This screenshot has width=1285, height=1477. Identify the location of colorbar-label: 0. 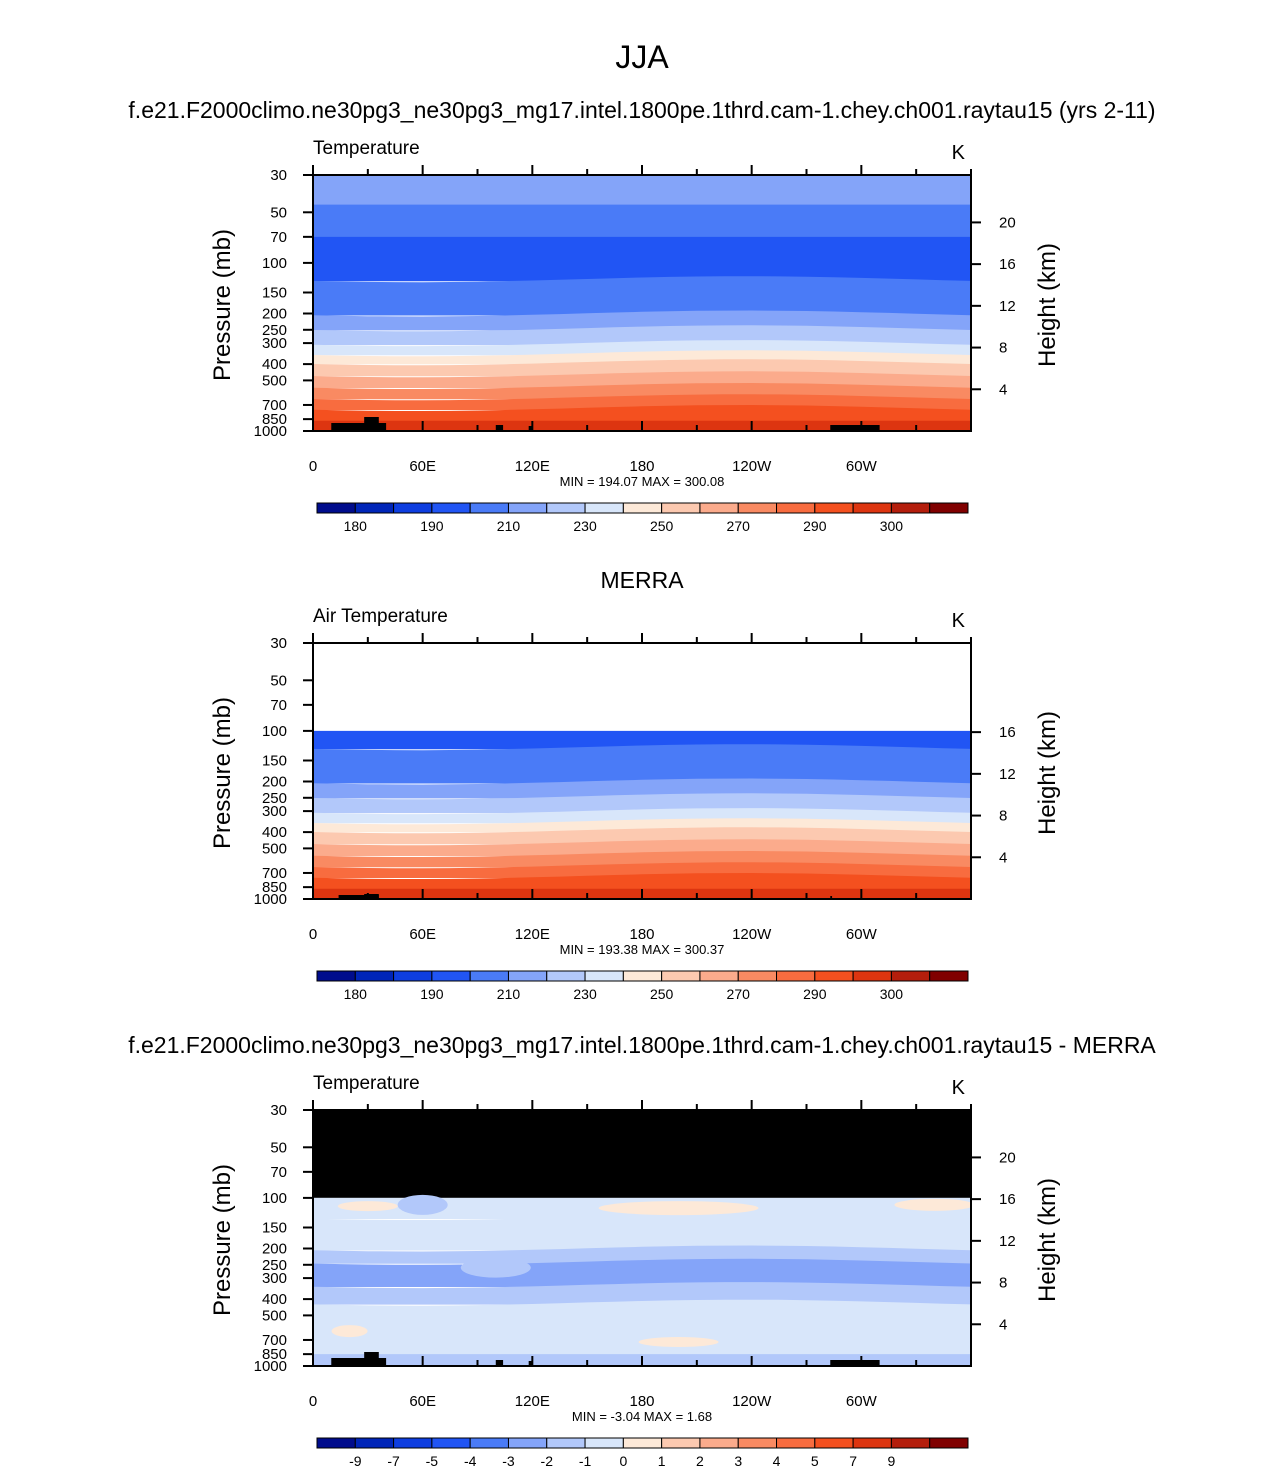
(623, 1461).